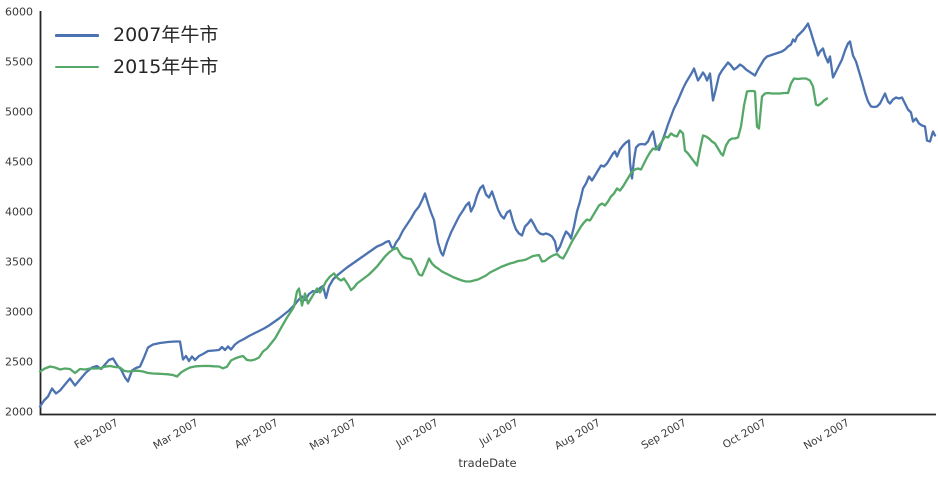 The height and width of the screenshot is (477, 938). I want to click on y-tick-label: 5000, so click(19, 112).